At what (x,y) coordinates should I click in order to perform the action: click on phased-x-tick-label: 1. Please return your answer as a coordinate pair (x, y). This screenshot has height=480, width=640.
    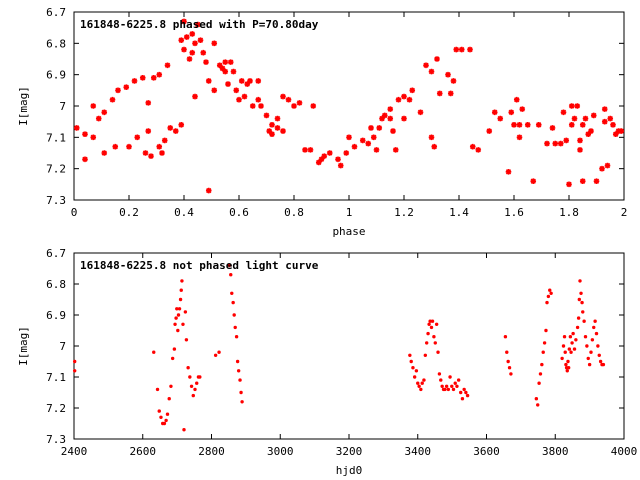
    Looking at the image, I should click on (349, 212).